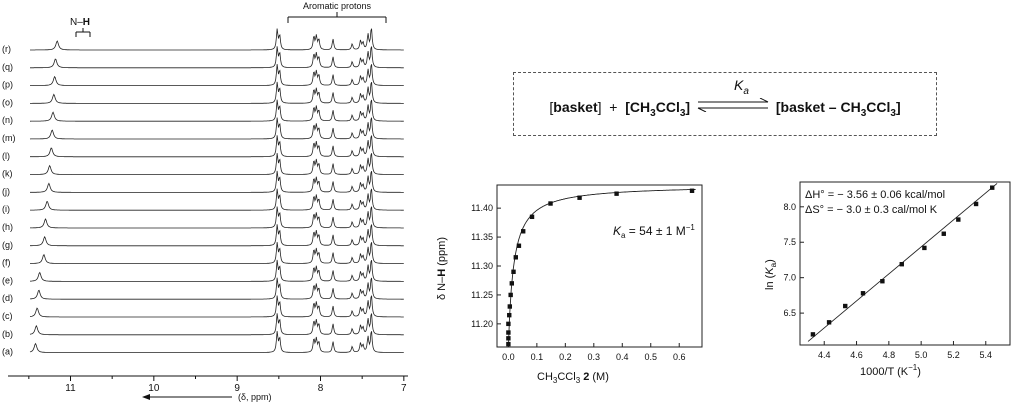  What do you see at coordinates (875, 195) in the screenshot?
I see `plot2-annotation-h: ΔH° = − 3.56 ± 0.06 kcal/mol` at bounding box center [875, 195].